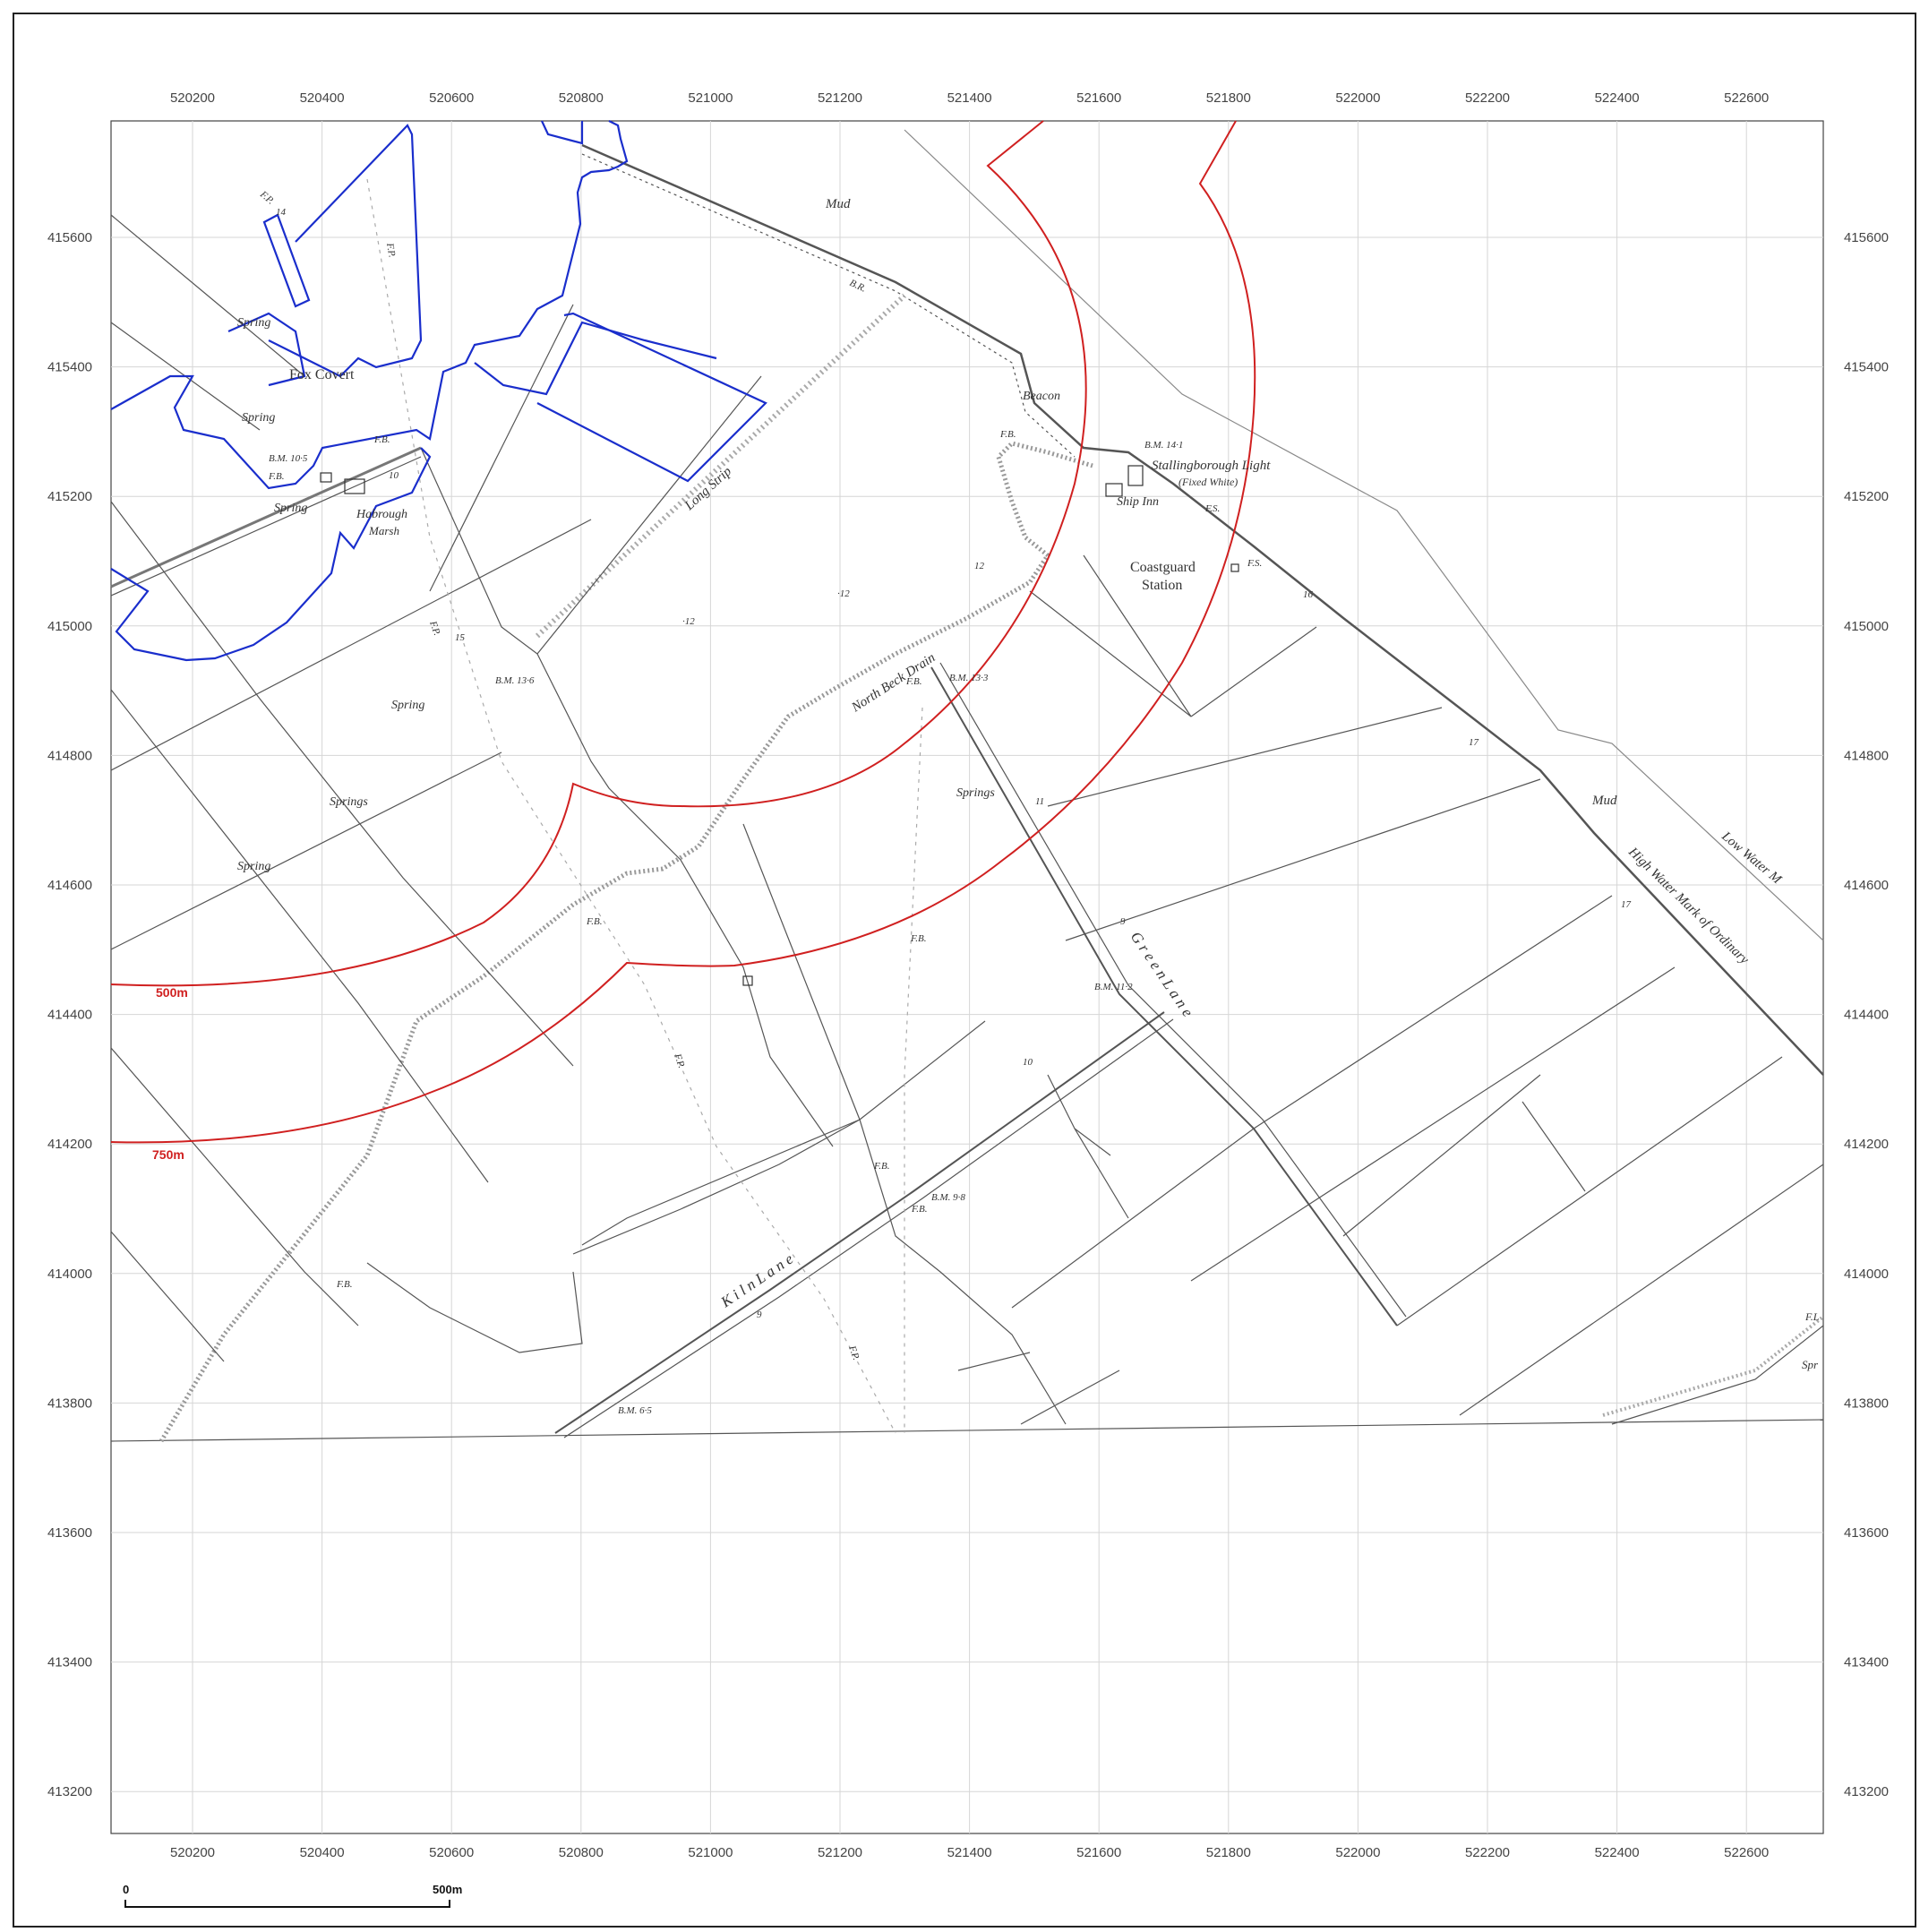  Describe the element at coordinates (1866, 1662) in the screenshot. I see `y-tick-label-right: 413400` at that location.